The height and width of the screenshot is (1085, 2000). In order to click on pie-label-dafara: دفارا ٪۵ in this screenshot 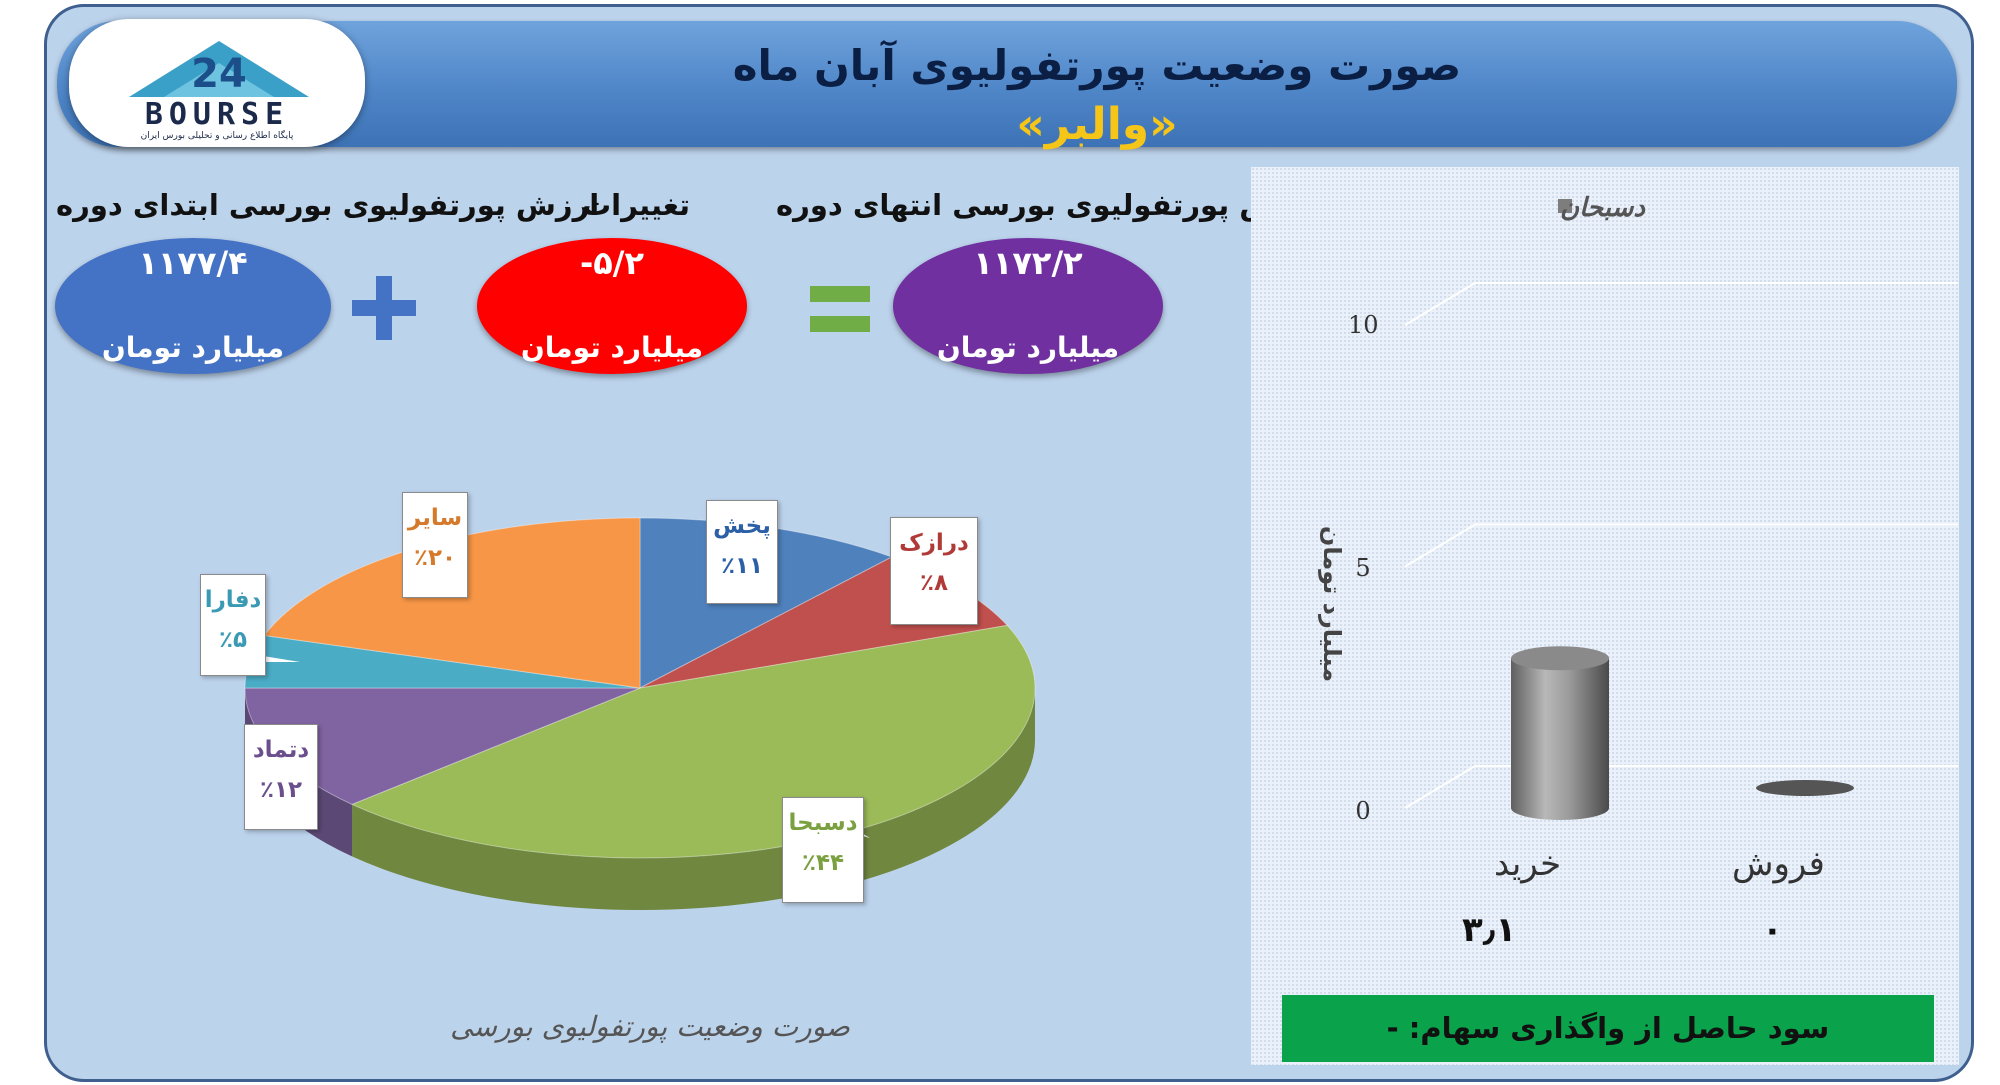, I will do `click(233, 625)`.